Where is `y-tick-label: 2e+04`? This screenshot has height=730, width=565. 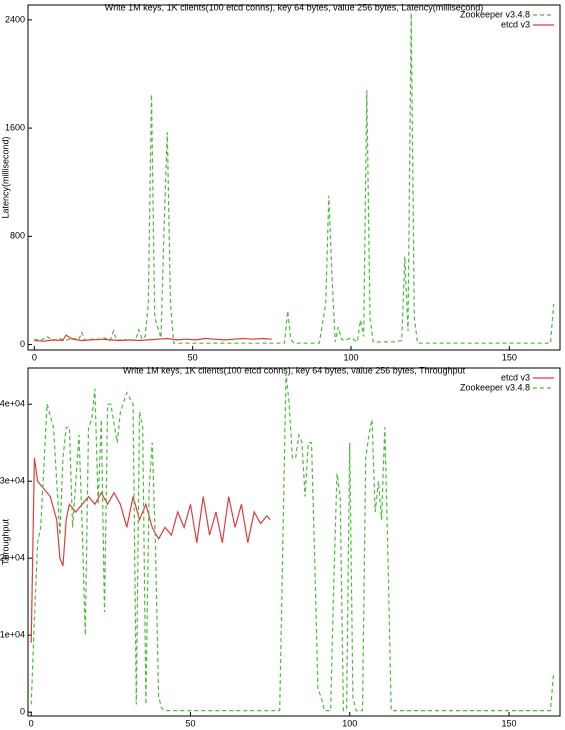 y-tick-label: 2e+04 is located at coordinates (12, 558).